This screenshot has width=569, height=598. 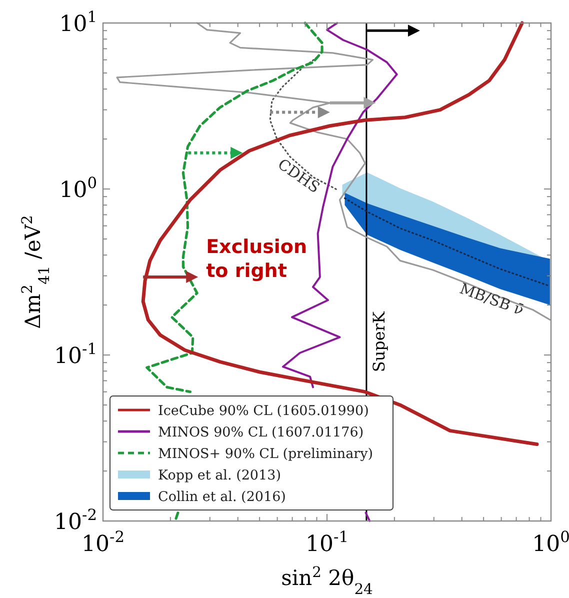 I want to click on legend-label: IceCube 90% CL (1605.01990), so click(x=263, y=411).